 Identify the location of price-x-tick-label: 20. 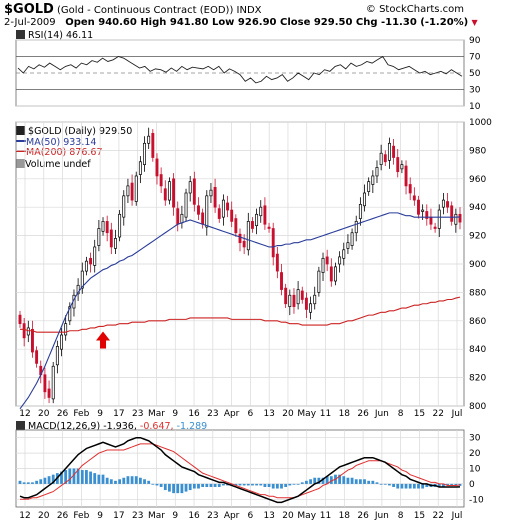
(288, 414).